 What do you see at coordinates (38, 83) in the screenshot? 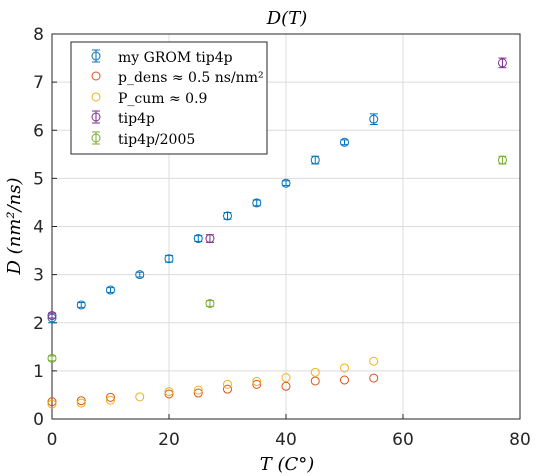
I see `y-tick-label: 7` at bounding box center [38, 83].